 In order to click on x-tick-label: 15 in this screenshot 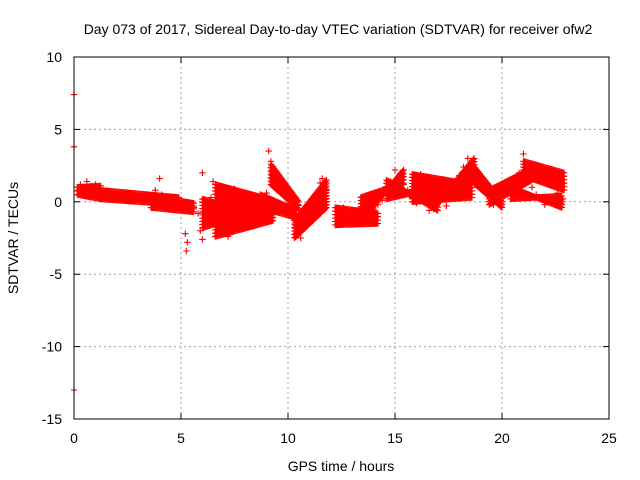, I will do `click(395, 438)`.